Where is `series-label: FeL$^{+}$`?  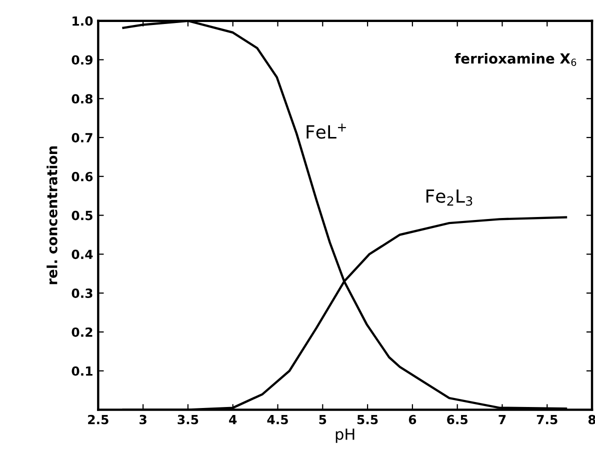 series-label: FeL$^{+}$ is located at coordinates (326, 131).